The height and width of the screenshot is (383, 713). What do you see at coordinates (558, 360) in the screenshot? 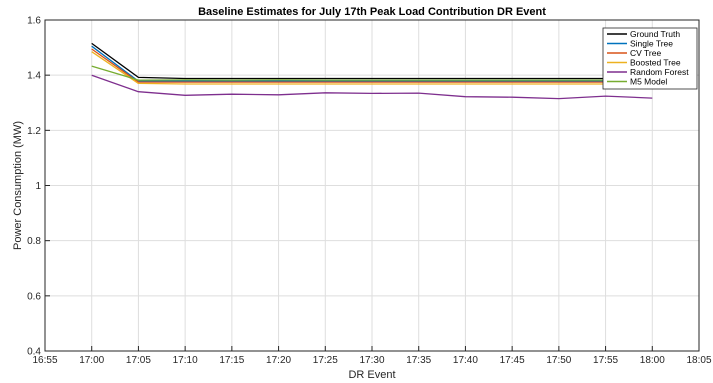
I see `x-tick-label: 17:50` at bounding box center [558, 360].